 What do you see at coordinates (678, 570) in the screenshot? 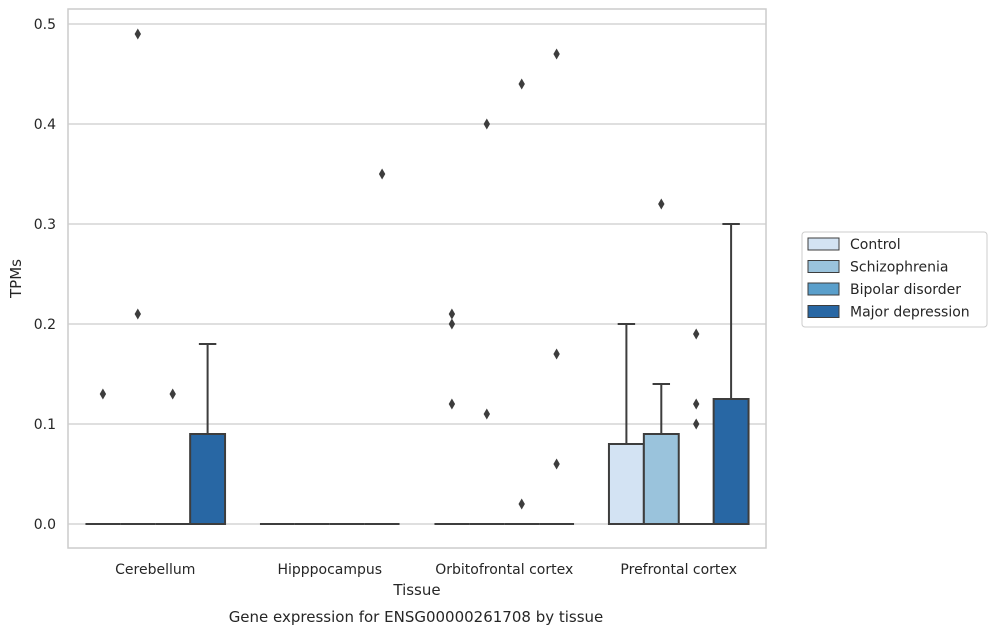
I see `x-tick-label: Prefrontal cortex` at bounding box center [678, 570].